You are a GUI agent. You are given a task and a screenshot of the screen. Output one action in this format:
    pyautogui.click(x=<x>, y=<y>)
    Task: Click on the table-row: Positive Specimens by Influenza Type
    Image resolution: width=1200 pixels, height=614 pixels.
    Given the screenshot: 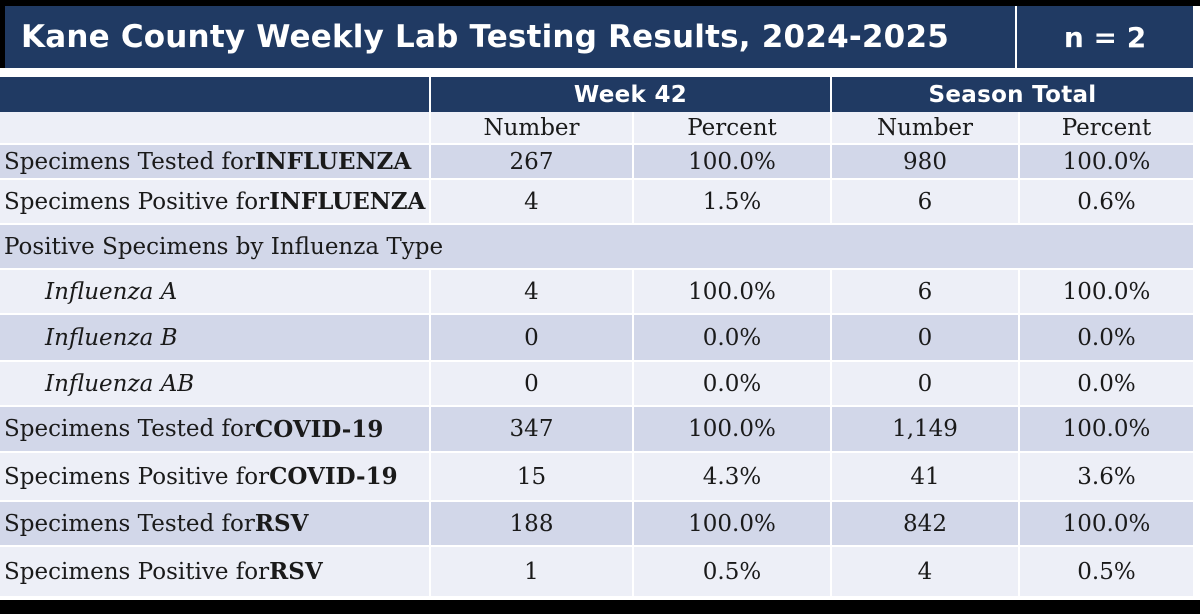 What is the action you would take?
    pyautogui.click(x=596, y=246)
    